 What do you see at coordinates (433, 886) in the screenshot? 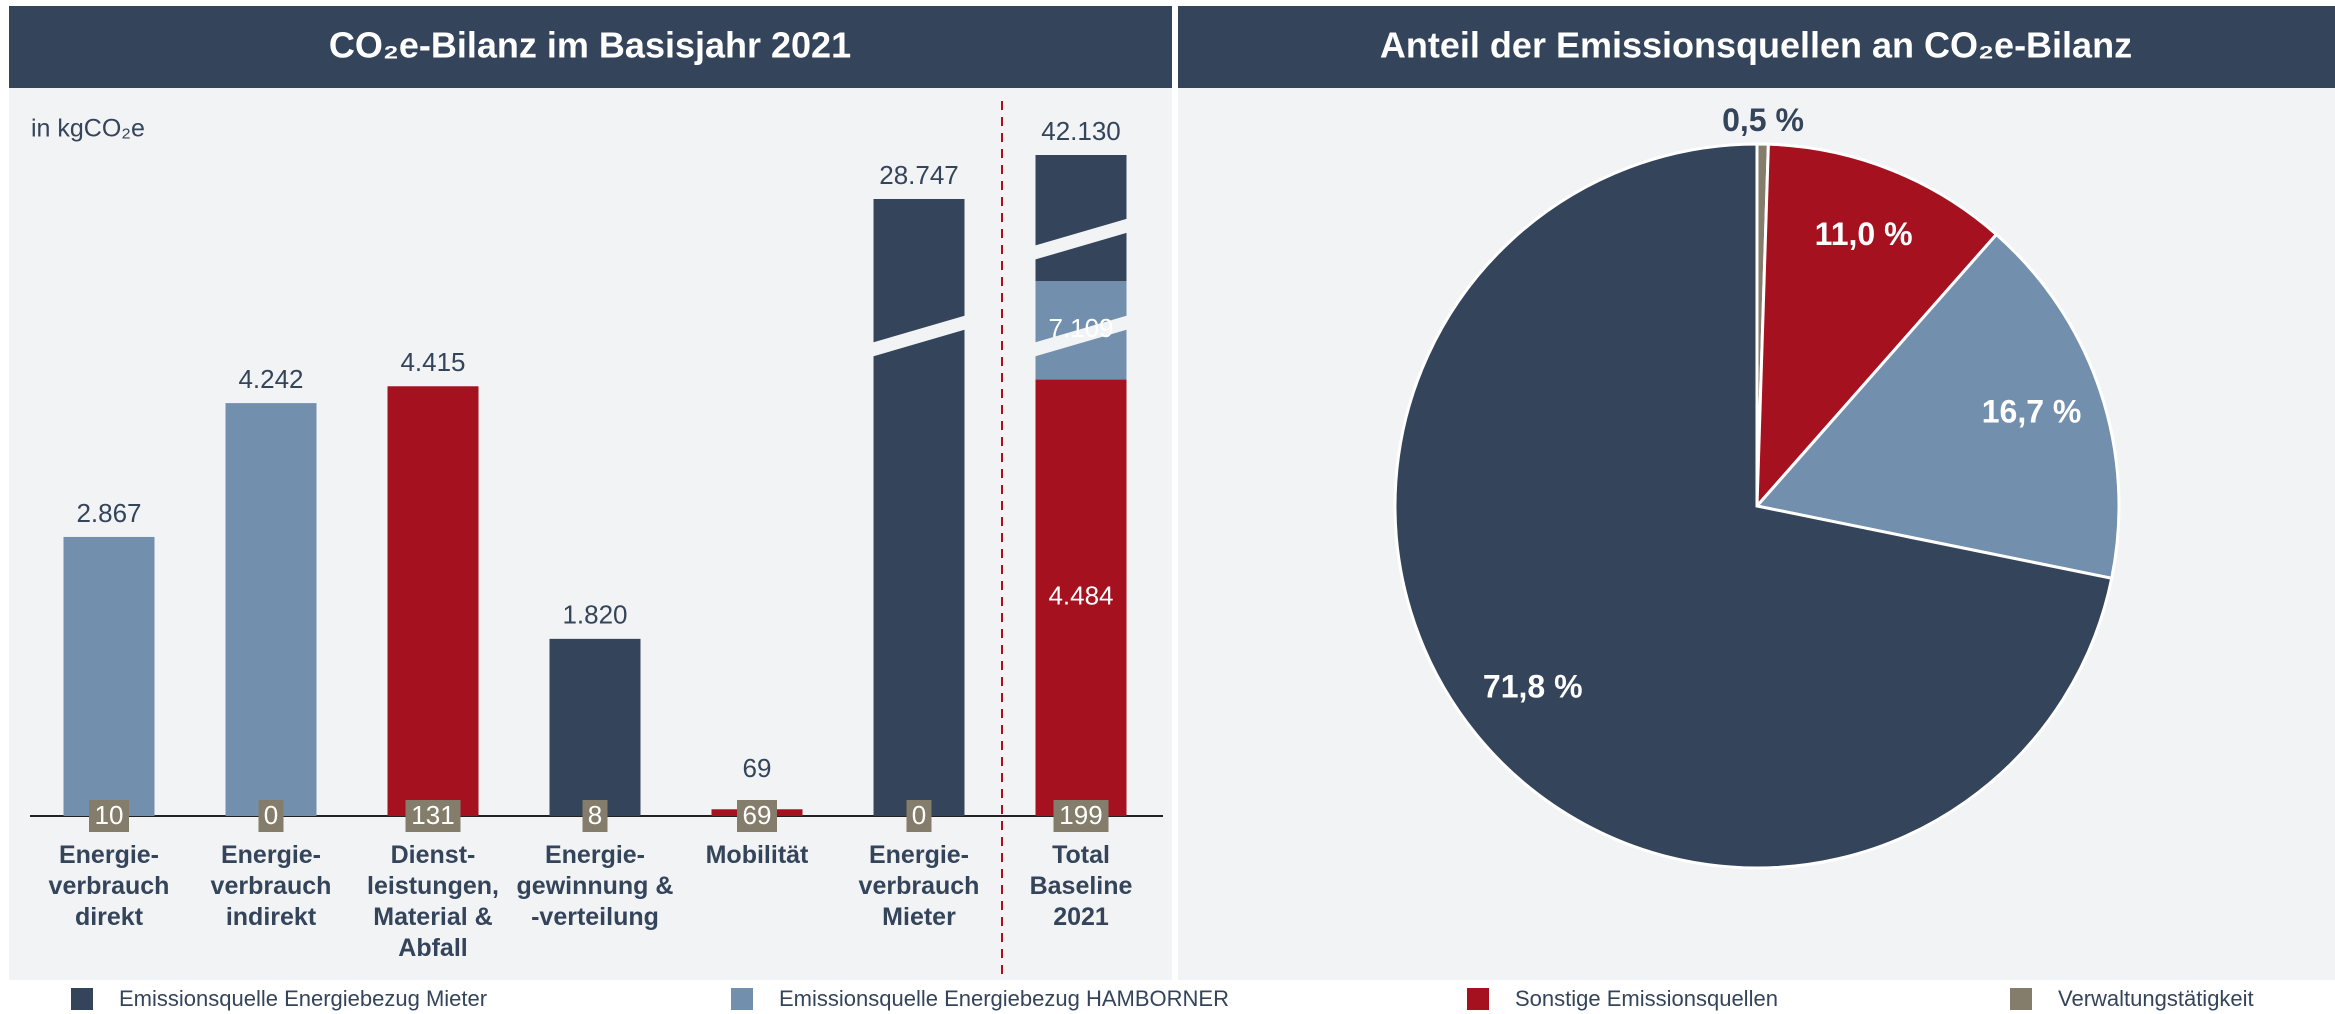
I see `x-tick-line: leistungen,` at bounding box center [433, 886].